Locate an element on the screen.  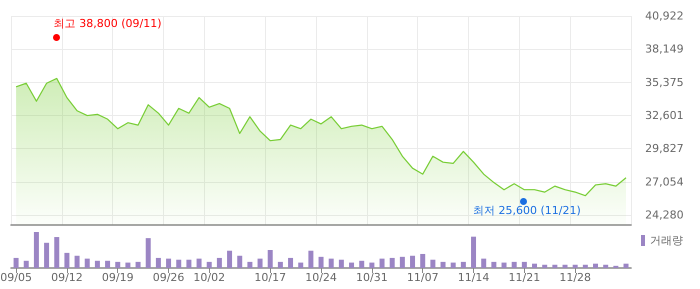
x-tick-label: 10/17 is located at coordinates (270, 277).